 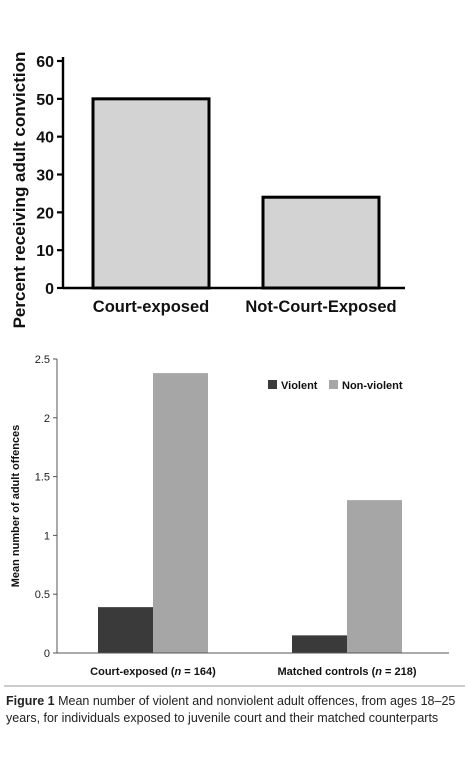 What do you see at coordinates (45, 251) in the screenshot?
I see `y-tick-label: 10` at bounding box center [45, 251].